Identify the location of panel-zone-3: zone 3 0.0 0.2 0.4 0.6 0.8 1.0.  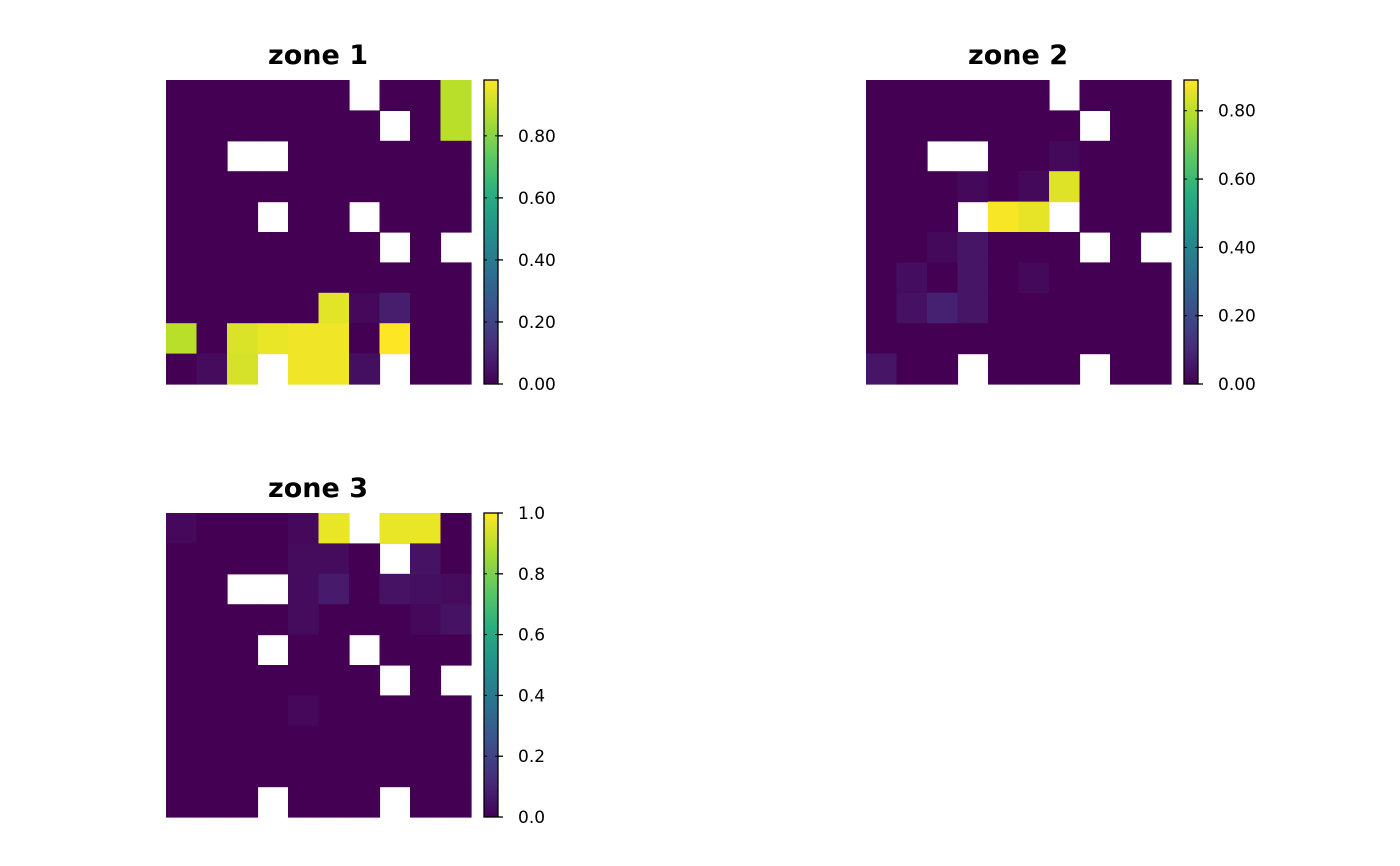
(355, 650).